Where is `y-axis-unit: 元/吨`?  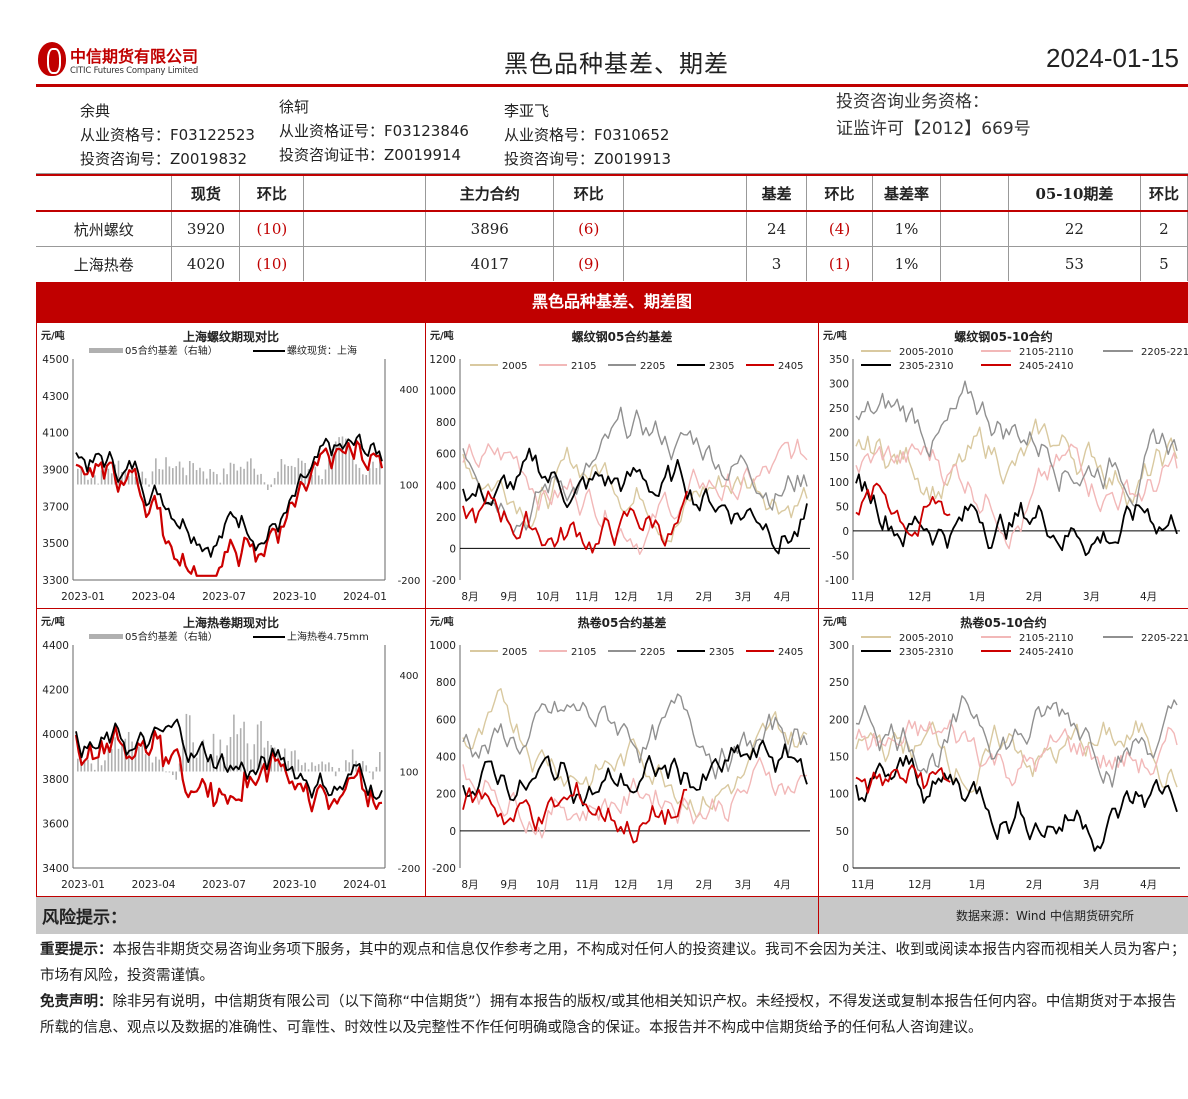
y-axis-unit: 元/吨 is located at coordinates (442, 621).